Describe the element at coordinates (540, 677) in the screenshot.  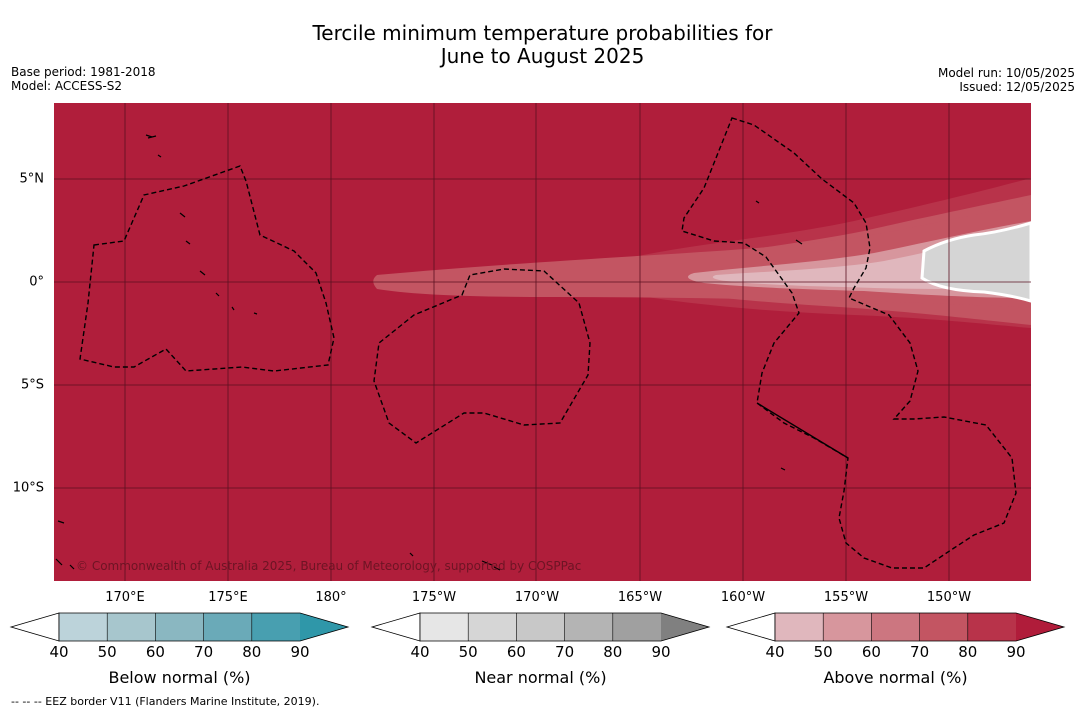
I see `colorbar-title: Near normal (%)` at that location.